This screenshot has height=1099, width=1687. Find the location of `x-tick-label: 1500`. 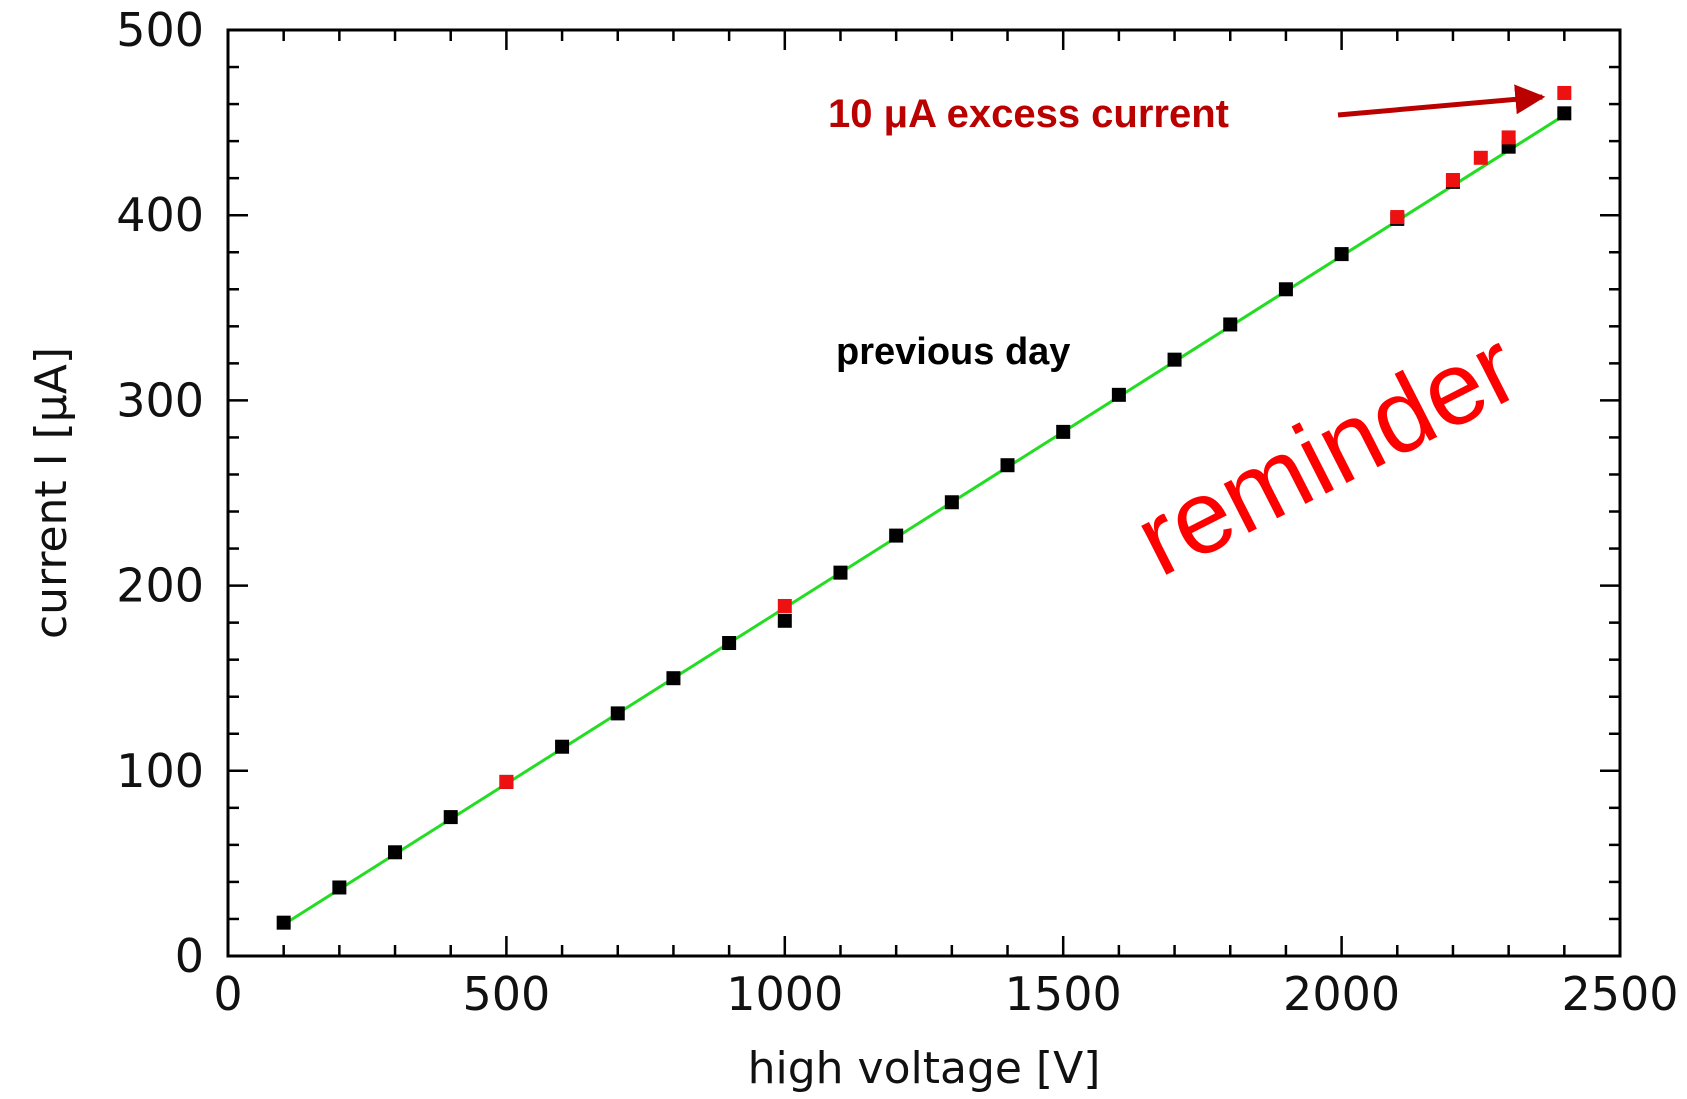

x-tick-label: 1500 is located at coordinates (1063, 994).